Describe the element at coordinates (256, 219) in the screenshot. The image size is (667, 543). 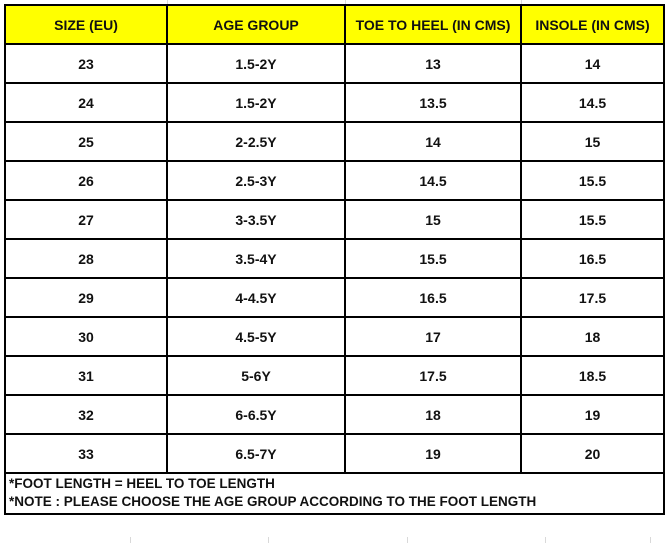
I see `cell-age-group: 3-3.5Y` at that location.